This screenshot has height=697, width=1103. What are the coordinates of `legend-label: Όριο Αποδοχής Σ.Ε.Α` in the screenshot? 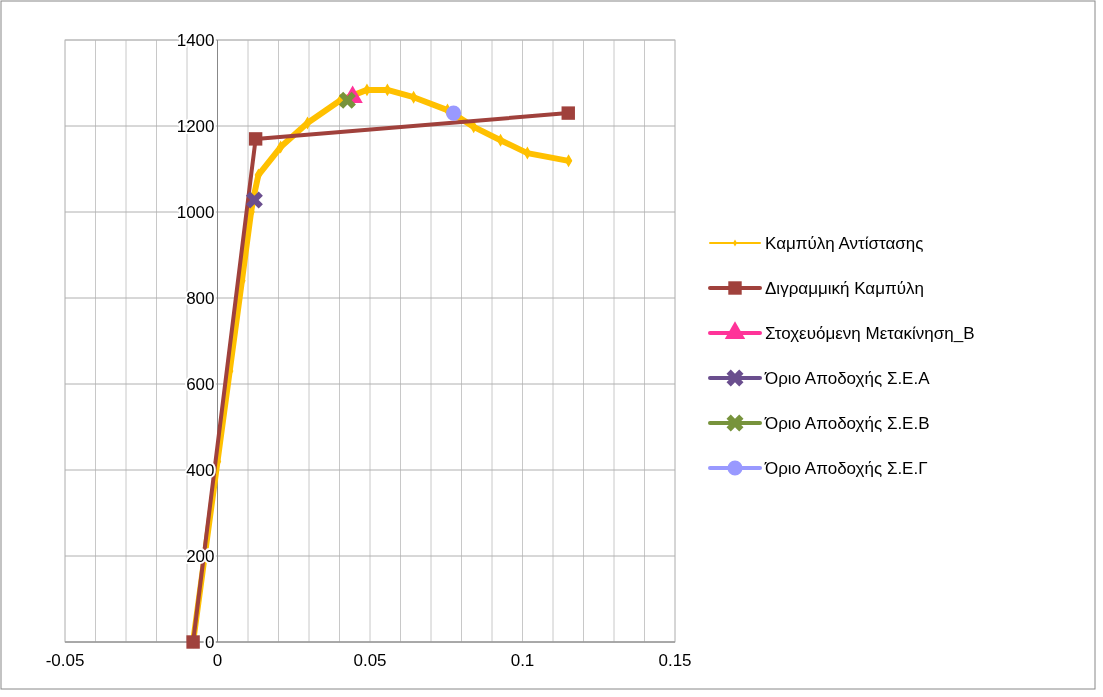 It's located at (847, 378).